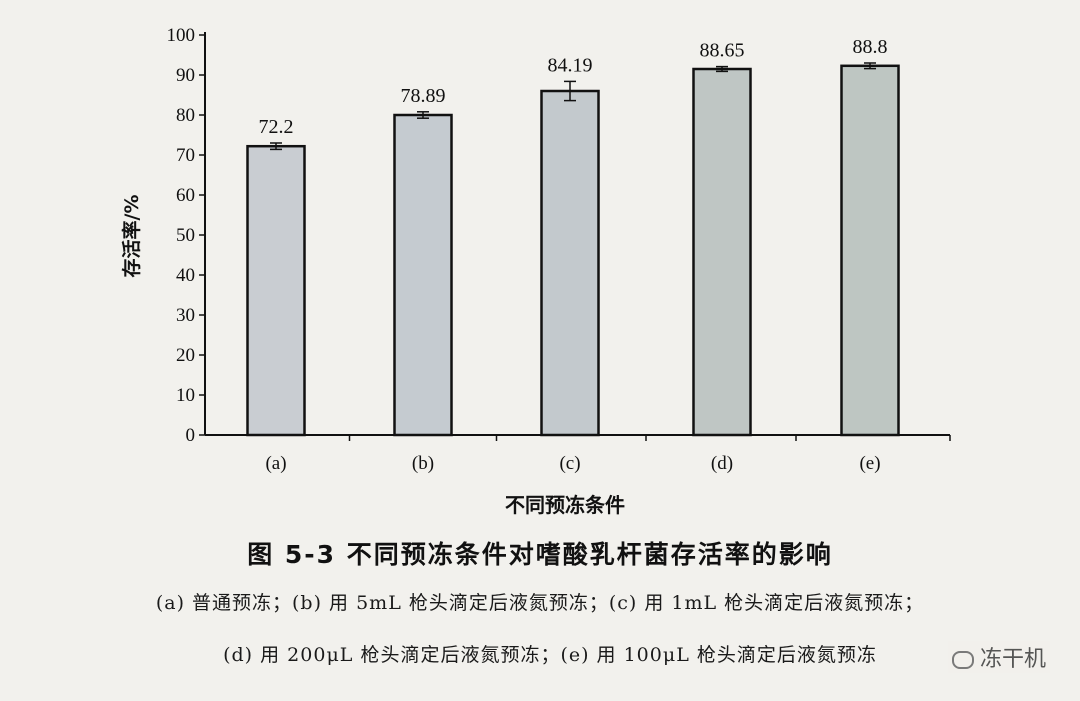 The image size is (1080, 701). What do you see at coordinates (185, 355) in the screenshot?
I see `y-tick-label: 20` at bounding box center [185, 355].